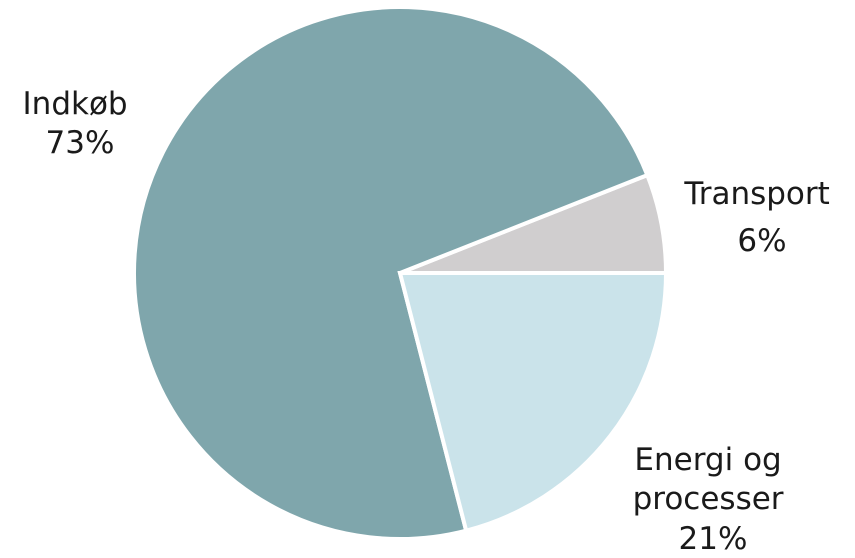  What do you see at coordinates (80, 123) in the screenshot?
I see `slice-label-indkob: Indkøb 73%` at bounding box center [80, 123].